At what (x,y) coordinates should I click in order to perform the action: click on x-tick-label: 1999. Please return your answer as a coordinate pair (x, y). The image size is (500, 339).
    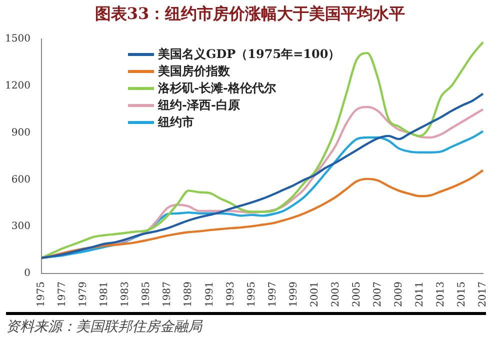
    Looking at the image, I should click on (294, 295).